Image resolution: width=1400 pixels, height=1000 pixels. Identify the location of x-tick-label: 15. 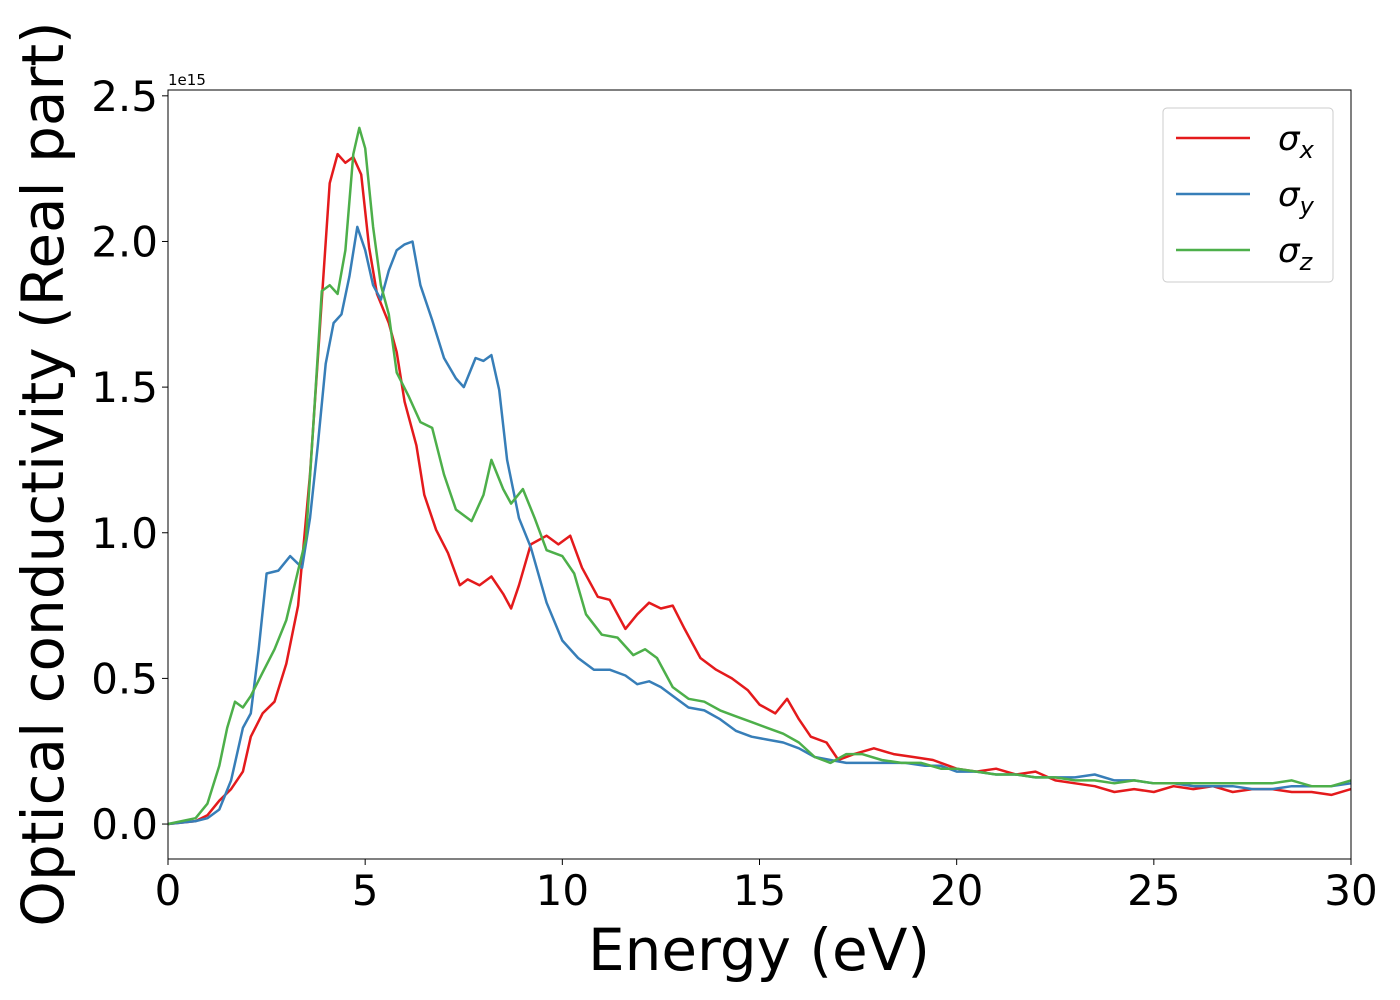
(759, 890).